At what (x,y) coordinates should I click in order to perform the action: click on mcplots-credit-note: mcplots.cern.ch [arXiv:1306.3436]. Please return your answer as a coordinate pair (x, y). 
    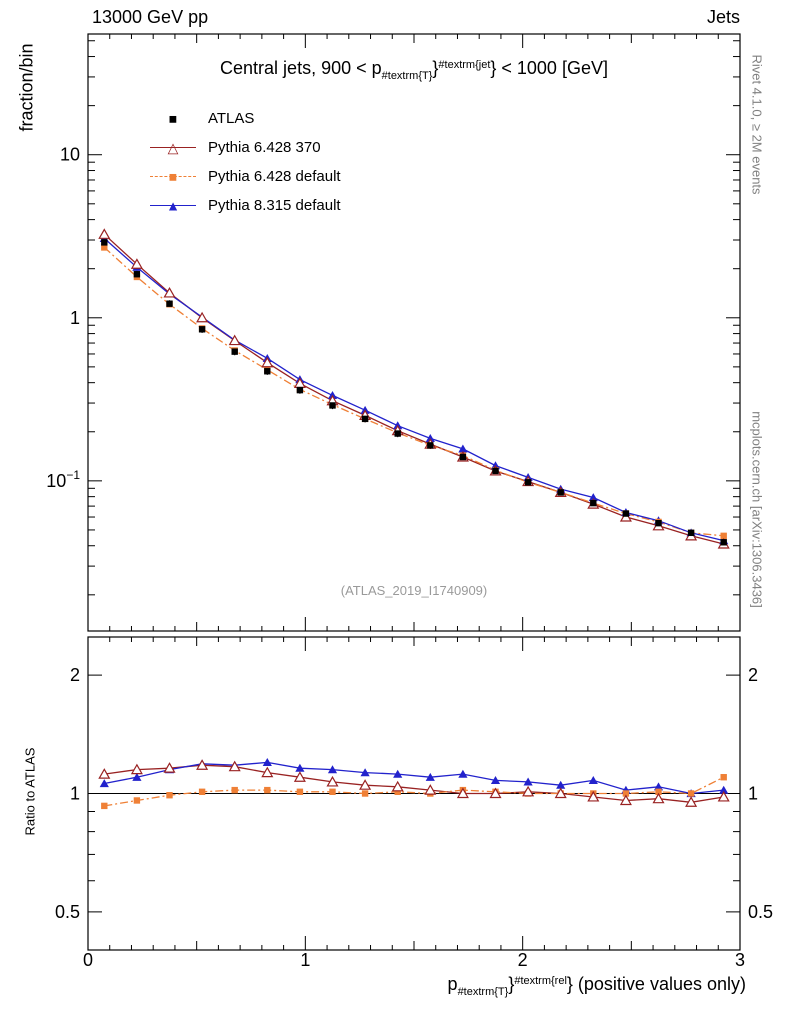
    Looking at the image, I should click on (757, 509).